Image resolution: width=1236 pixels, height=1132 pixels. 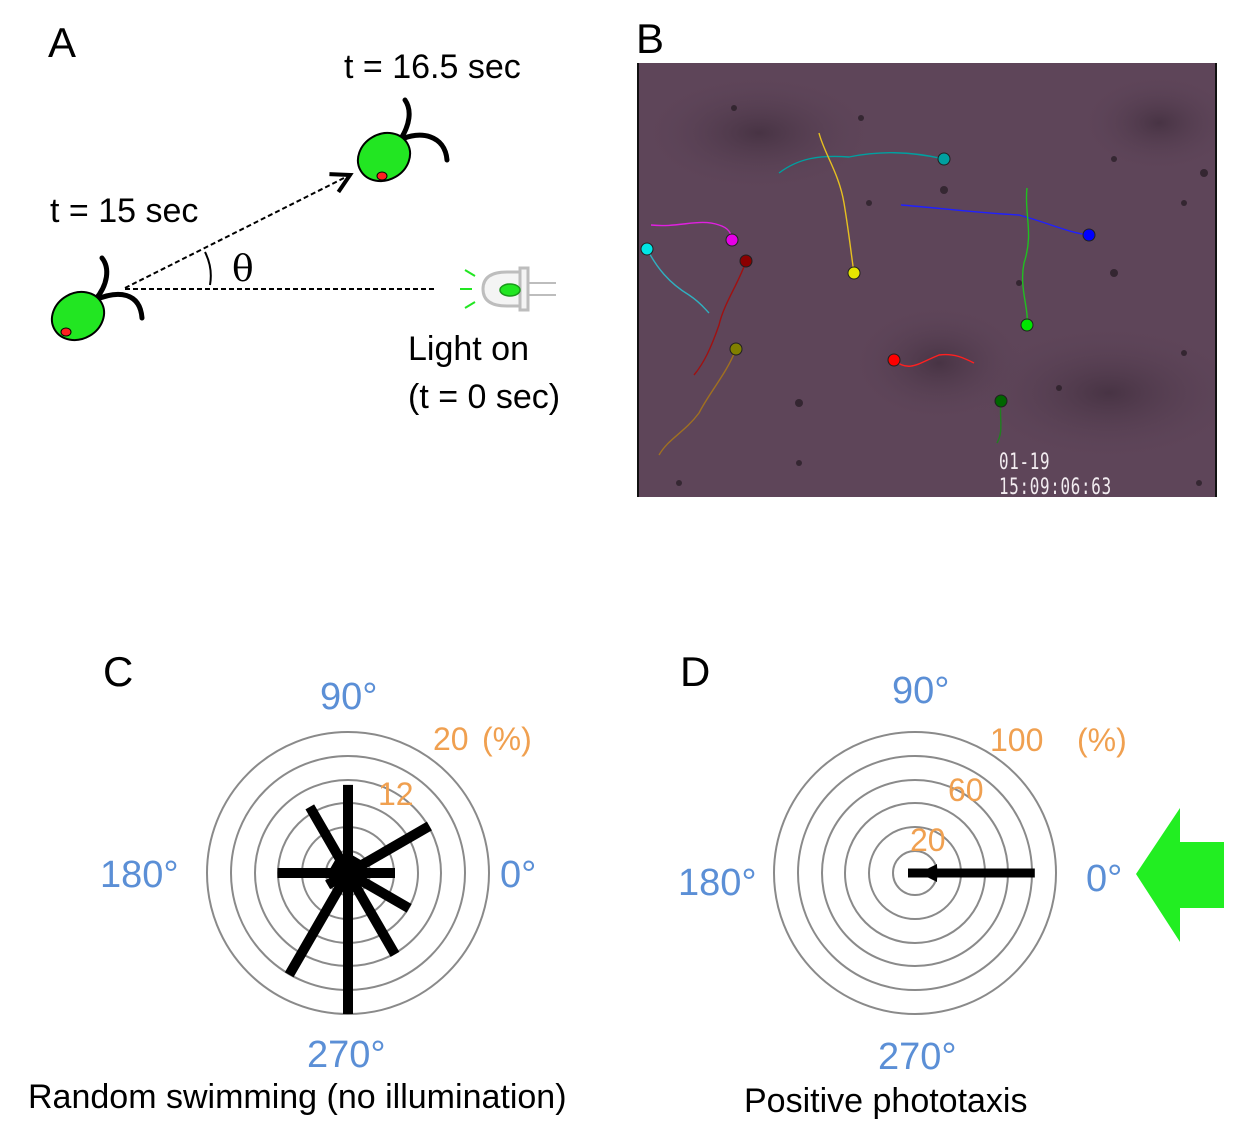 What do you see at coordinates (346, 1055) in the screenshot?
I see `chart-c-label-270: 270°` at bounding box center [346, 1055].